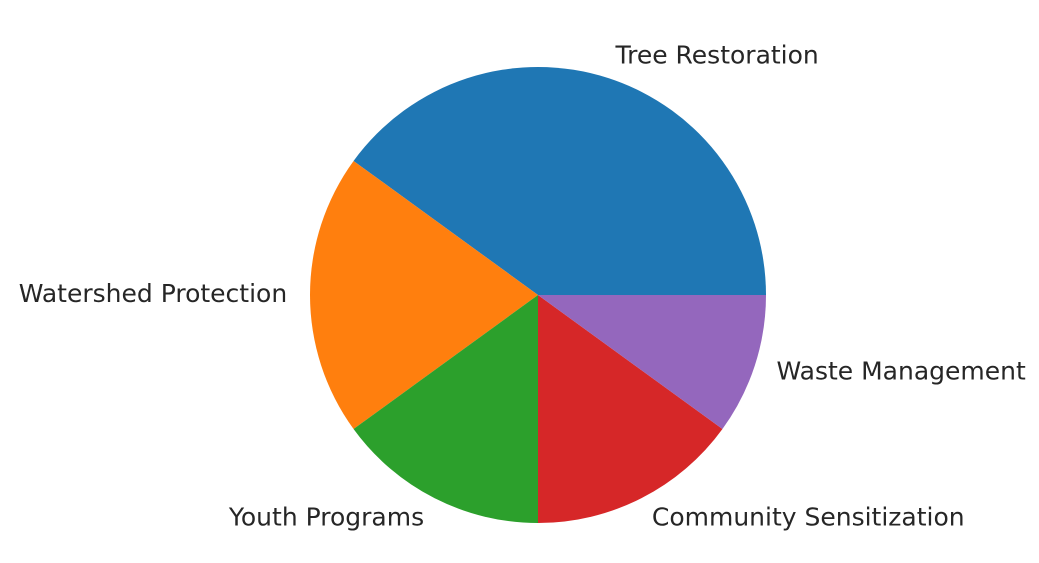 Image resolution: width=1039 pixels, height=563 pixels. Describe the element at coordinates (326, 516) in the screenshot. I see `pie-label-youth-programs: Youth Programs` at that location.